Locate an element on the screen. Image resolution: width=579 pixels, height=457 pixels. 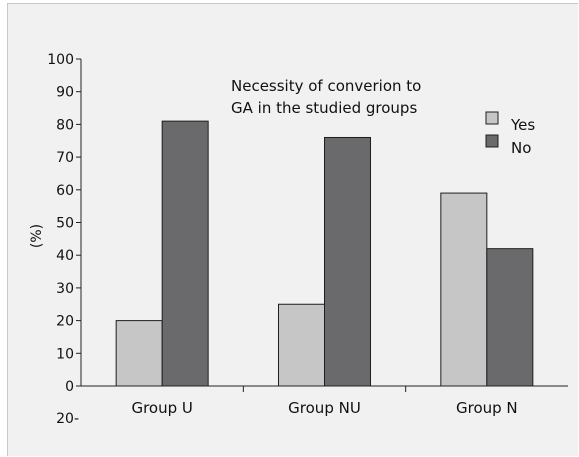
x-tick-label: Group NU is located at coordinates (324, 408).